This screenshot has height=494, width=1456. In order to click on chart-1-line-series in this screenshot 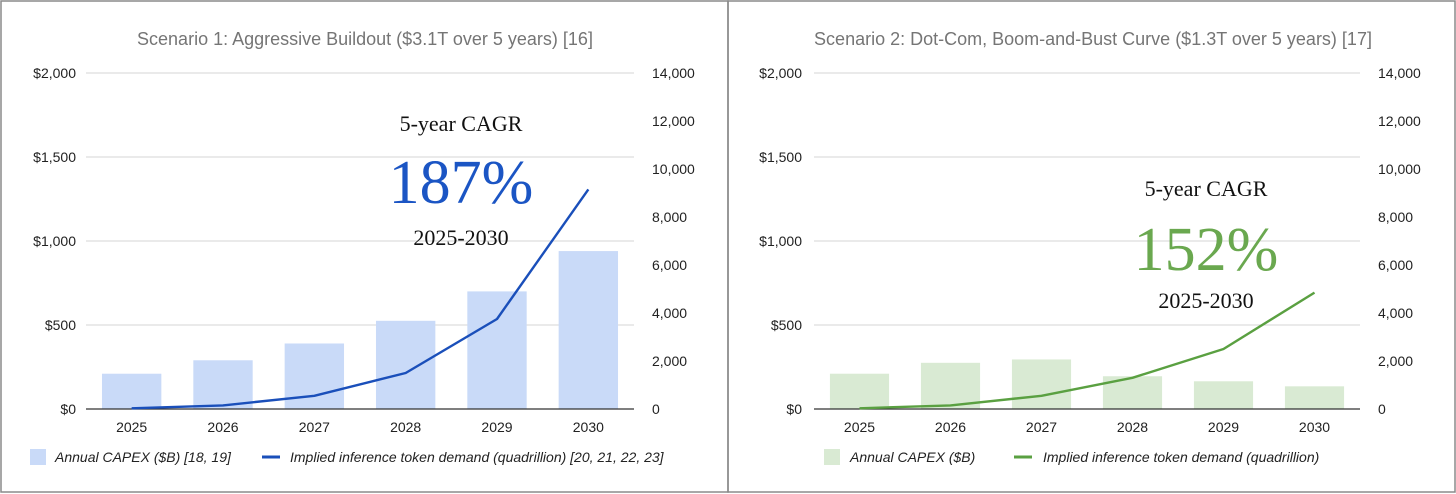, I will do `click(360, 299)`.